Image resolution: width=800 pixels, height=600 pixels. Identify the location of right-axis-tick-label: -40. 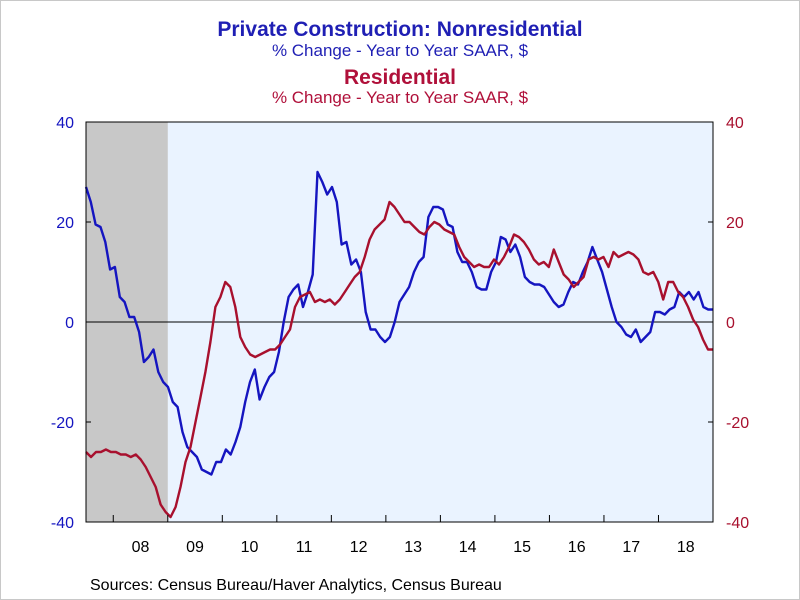
(737, 523).